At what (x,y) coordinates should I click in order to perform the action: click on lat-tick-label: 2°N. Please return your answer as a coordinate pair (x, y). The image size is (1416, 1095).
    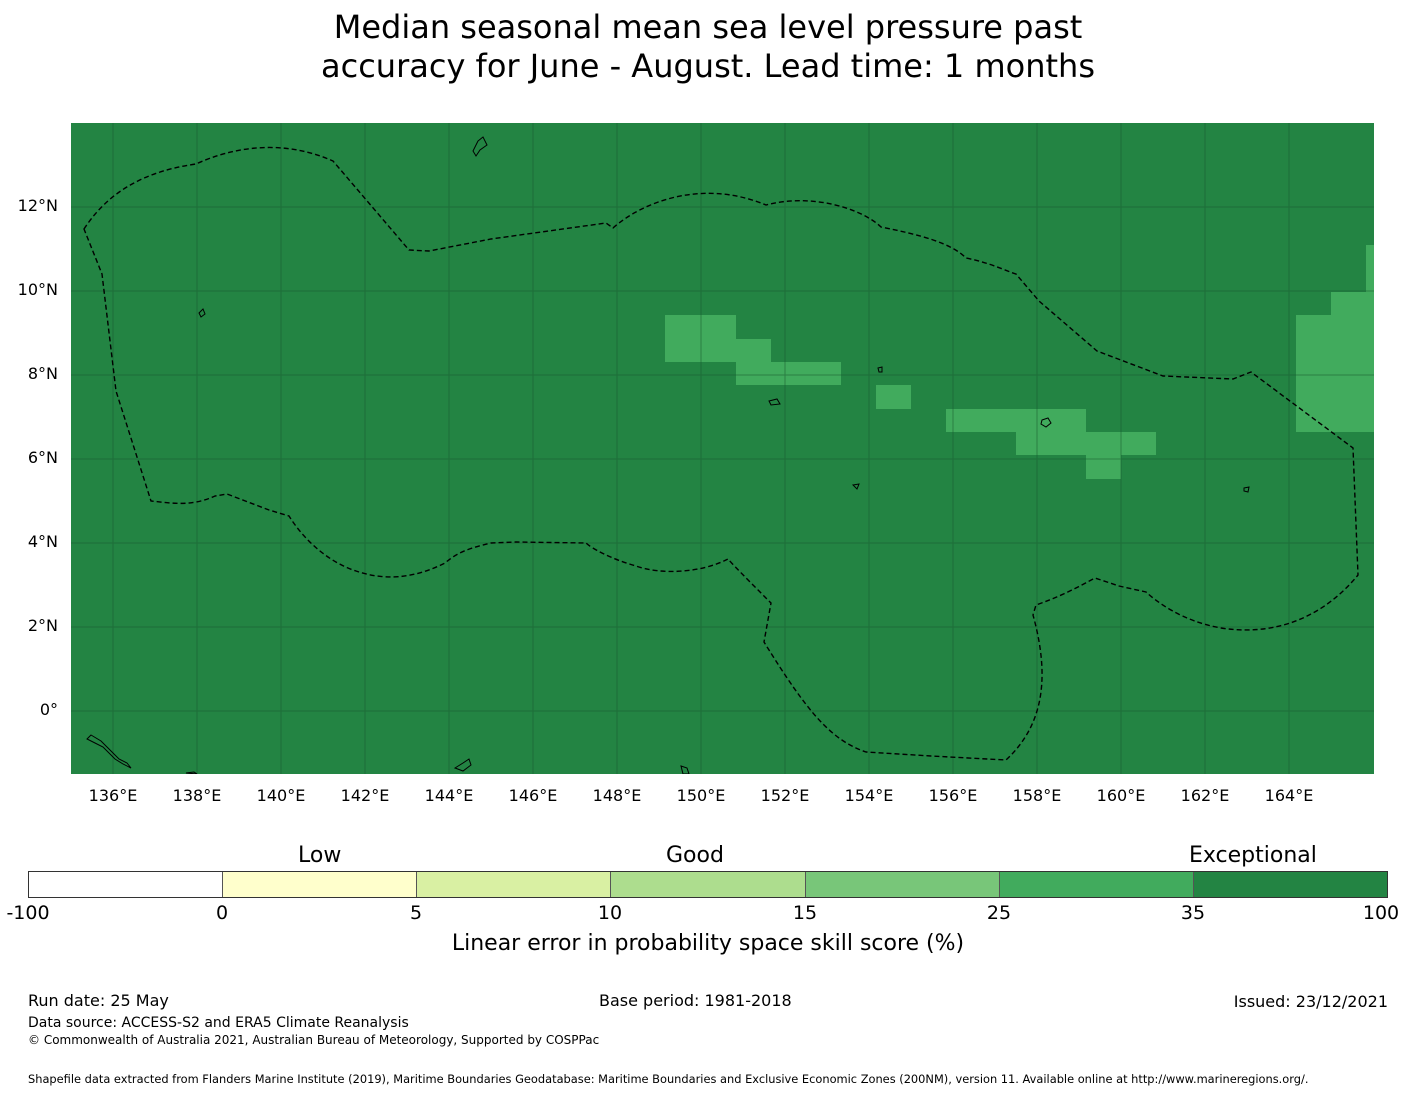
    Looking at the image, I should click on (42, 625).